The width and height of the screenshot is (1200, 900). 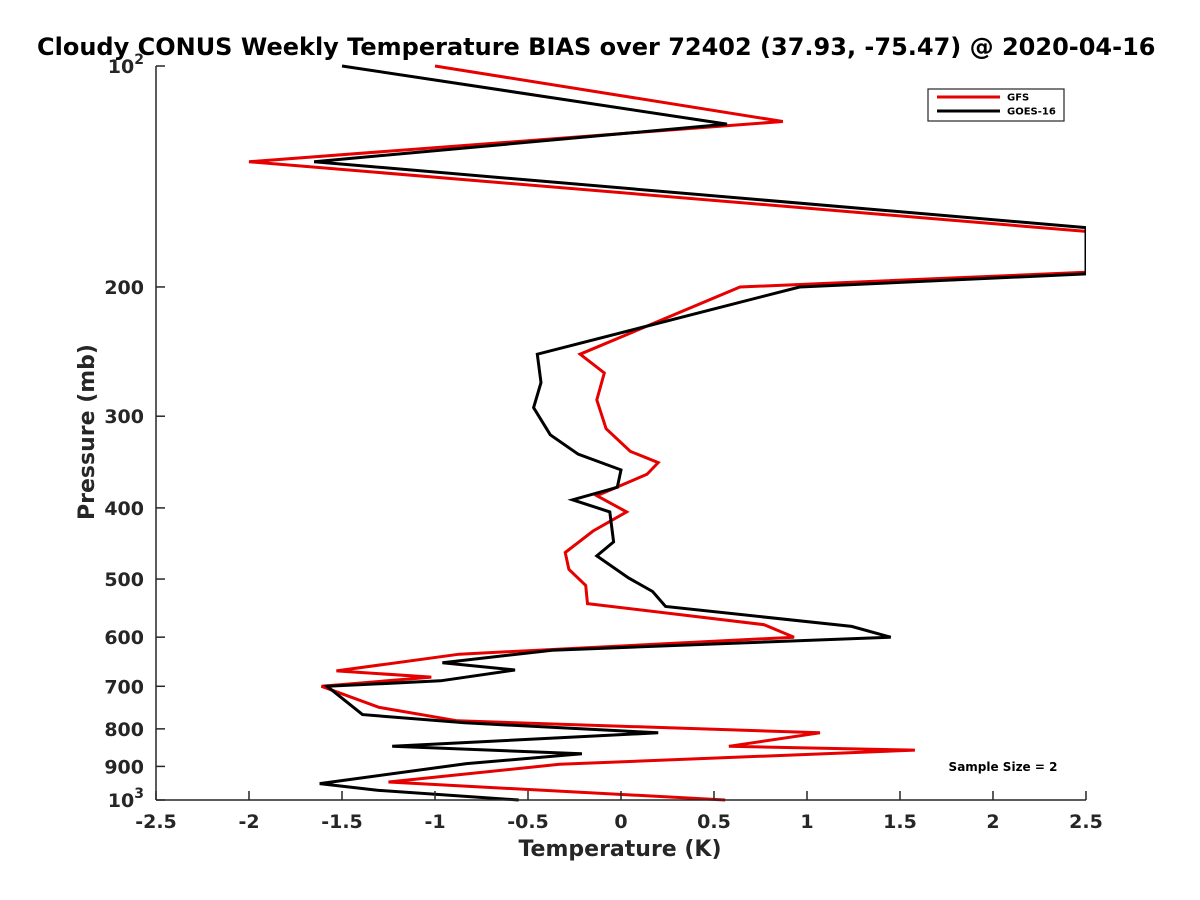 What do you see at coordinates (1018, 98) in the screenshot?
I see `legend-label-gfs: GFS` at bounding box center [1018, 98].